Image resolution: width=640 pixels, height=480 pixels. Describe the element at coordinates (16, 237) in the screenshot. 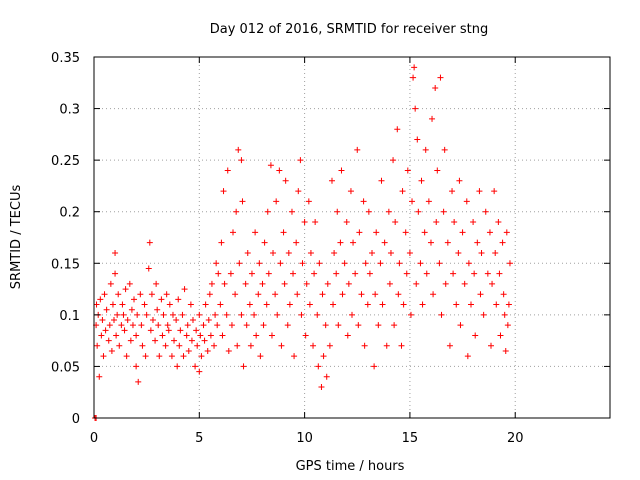

I see `y-axis-label: SRMTID / TECUs` at that location.